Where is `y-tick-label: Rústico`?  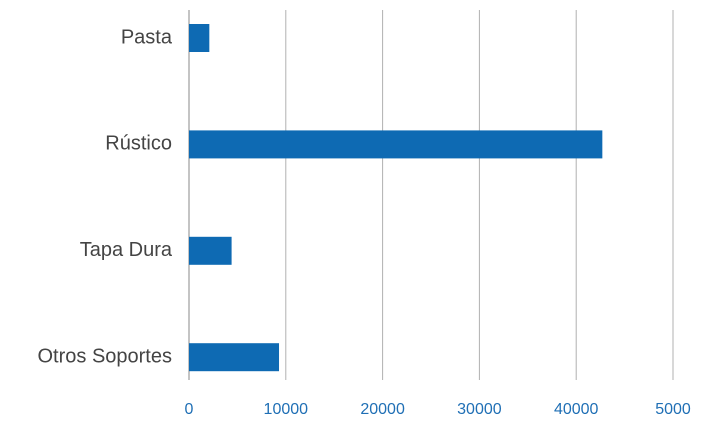 y-tick-label: Rústico is located at coordinates (138, 144).